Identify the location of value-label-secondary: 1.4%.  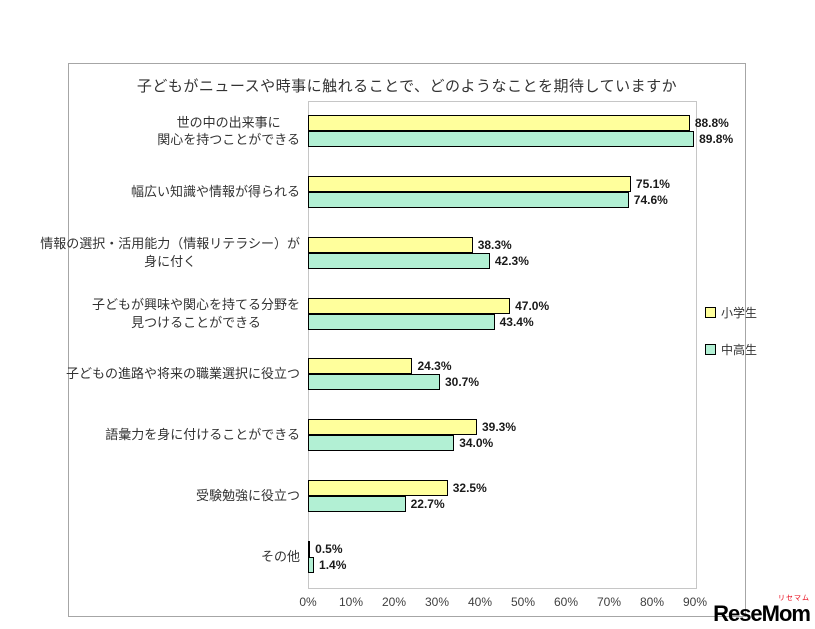
(333, 564).